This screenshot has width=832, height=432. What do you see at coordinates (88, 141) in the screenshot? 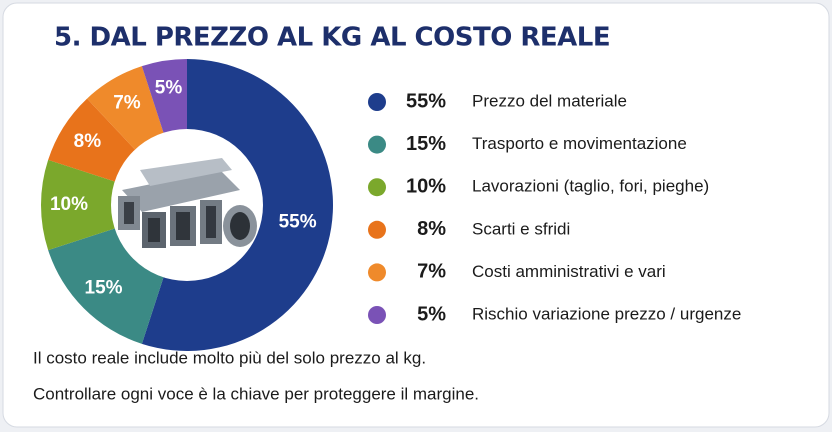
I see `slice-label: 8%` at bounding box center [88, 141].